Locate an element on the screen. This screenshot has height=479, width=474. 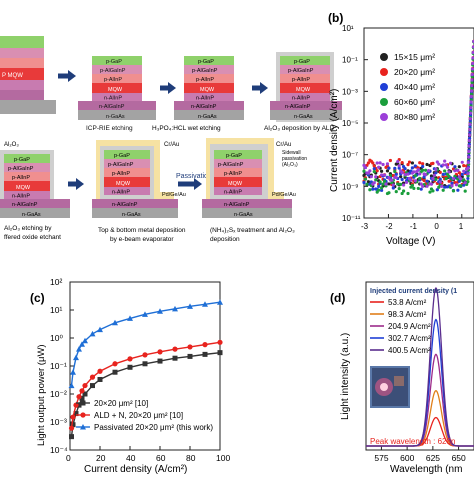
panel-b-xlabel: Voltage (V) is located at coordinates (410, 241).